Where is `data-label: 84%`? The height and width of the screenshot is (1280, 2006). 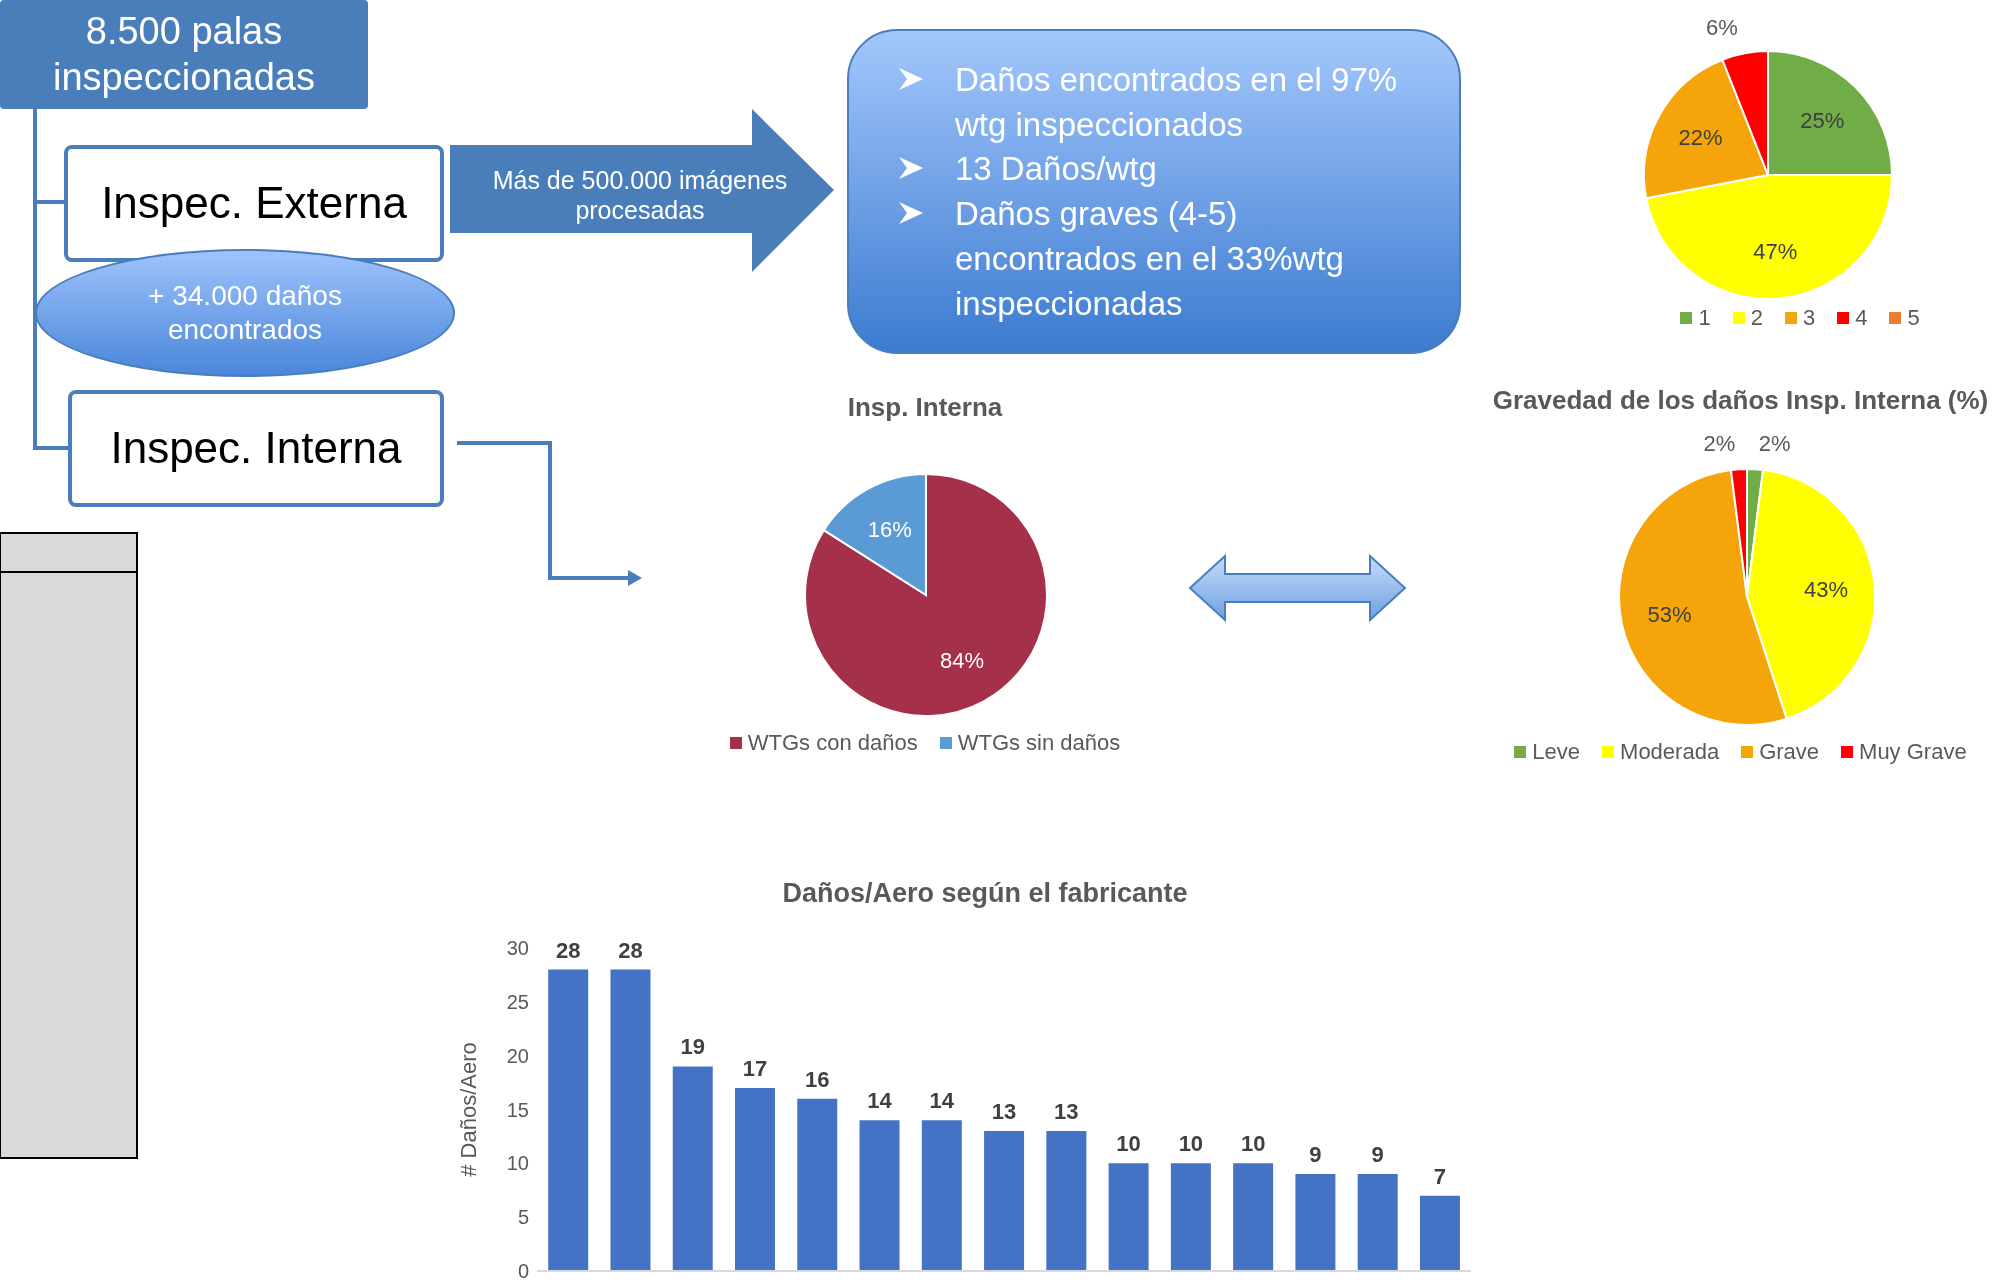
data-label: 84% is located at coordinates (962, 661).